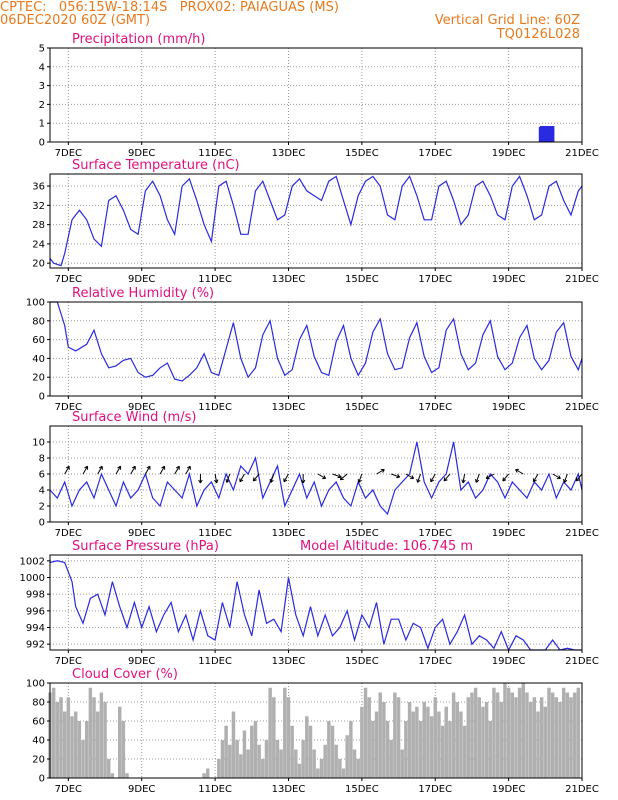 The height and width of the screenshot is (800, 618). What do you see at coordinates (38, 443) in the screenshot?
I see `wind-y-tick-label: 10` at bounding box center [38, 443].